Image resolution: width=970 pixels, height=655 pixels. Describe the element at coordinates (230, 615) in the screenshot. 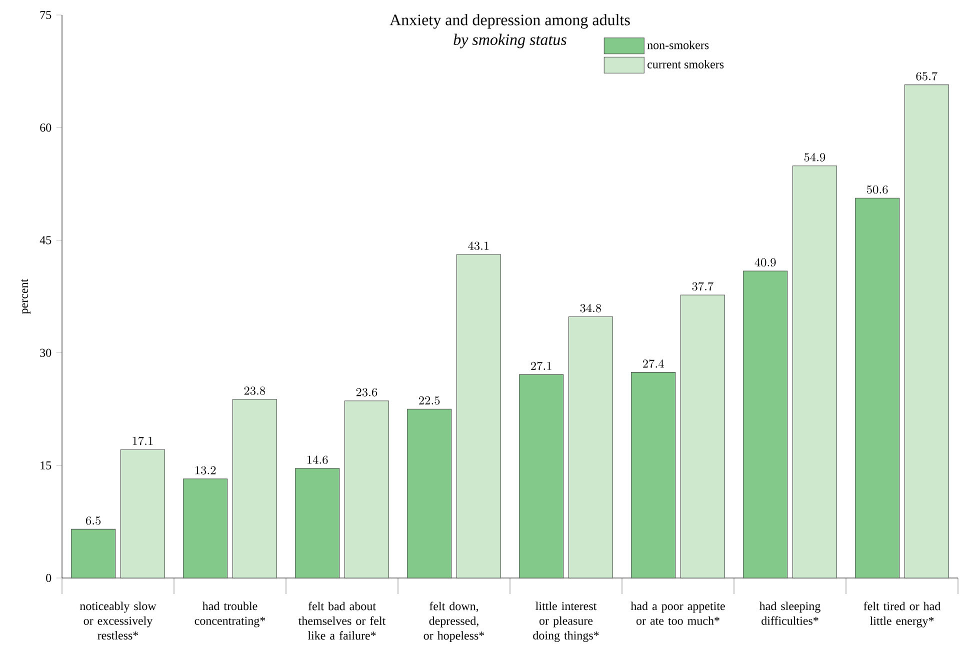

I see `x-tick-label: had trouble concentrating*` at that location.